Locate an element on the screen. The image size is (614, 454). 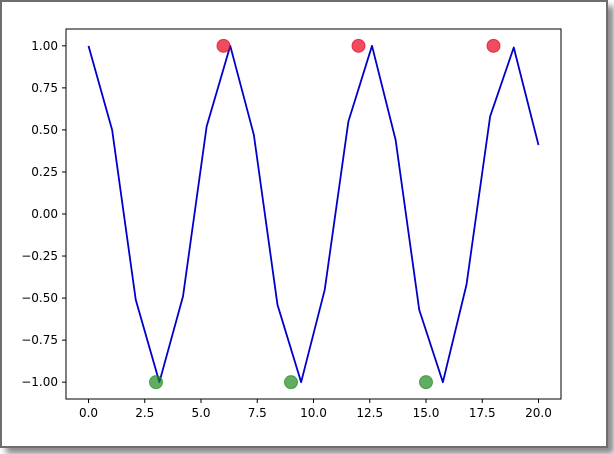
y-tick-label: −0.25 is located at coordinates (39, 256).